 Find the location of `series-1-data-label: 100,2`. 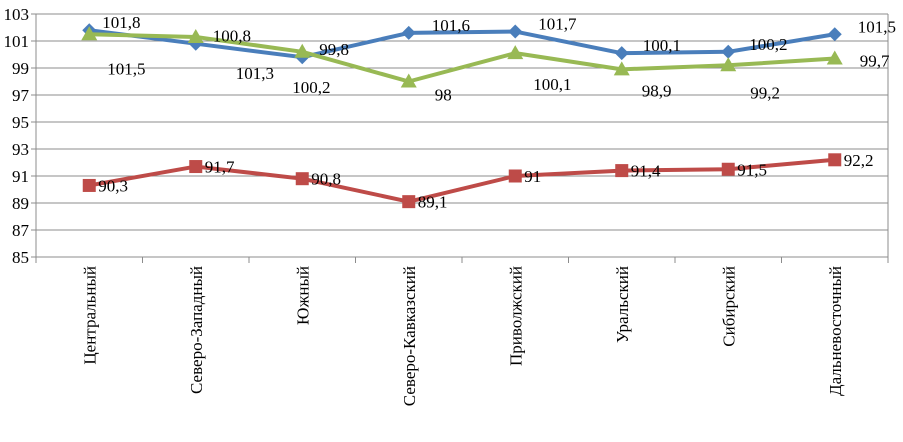

series-1-data-label: 100,2 is located at coordinates (768, 44).